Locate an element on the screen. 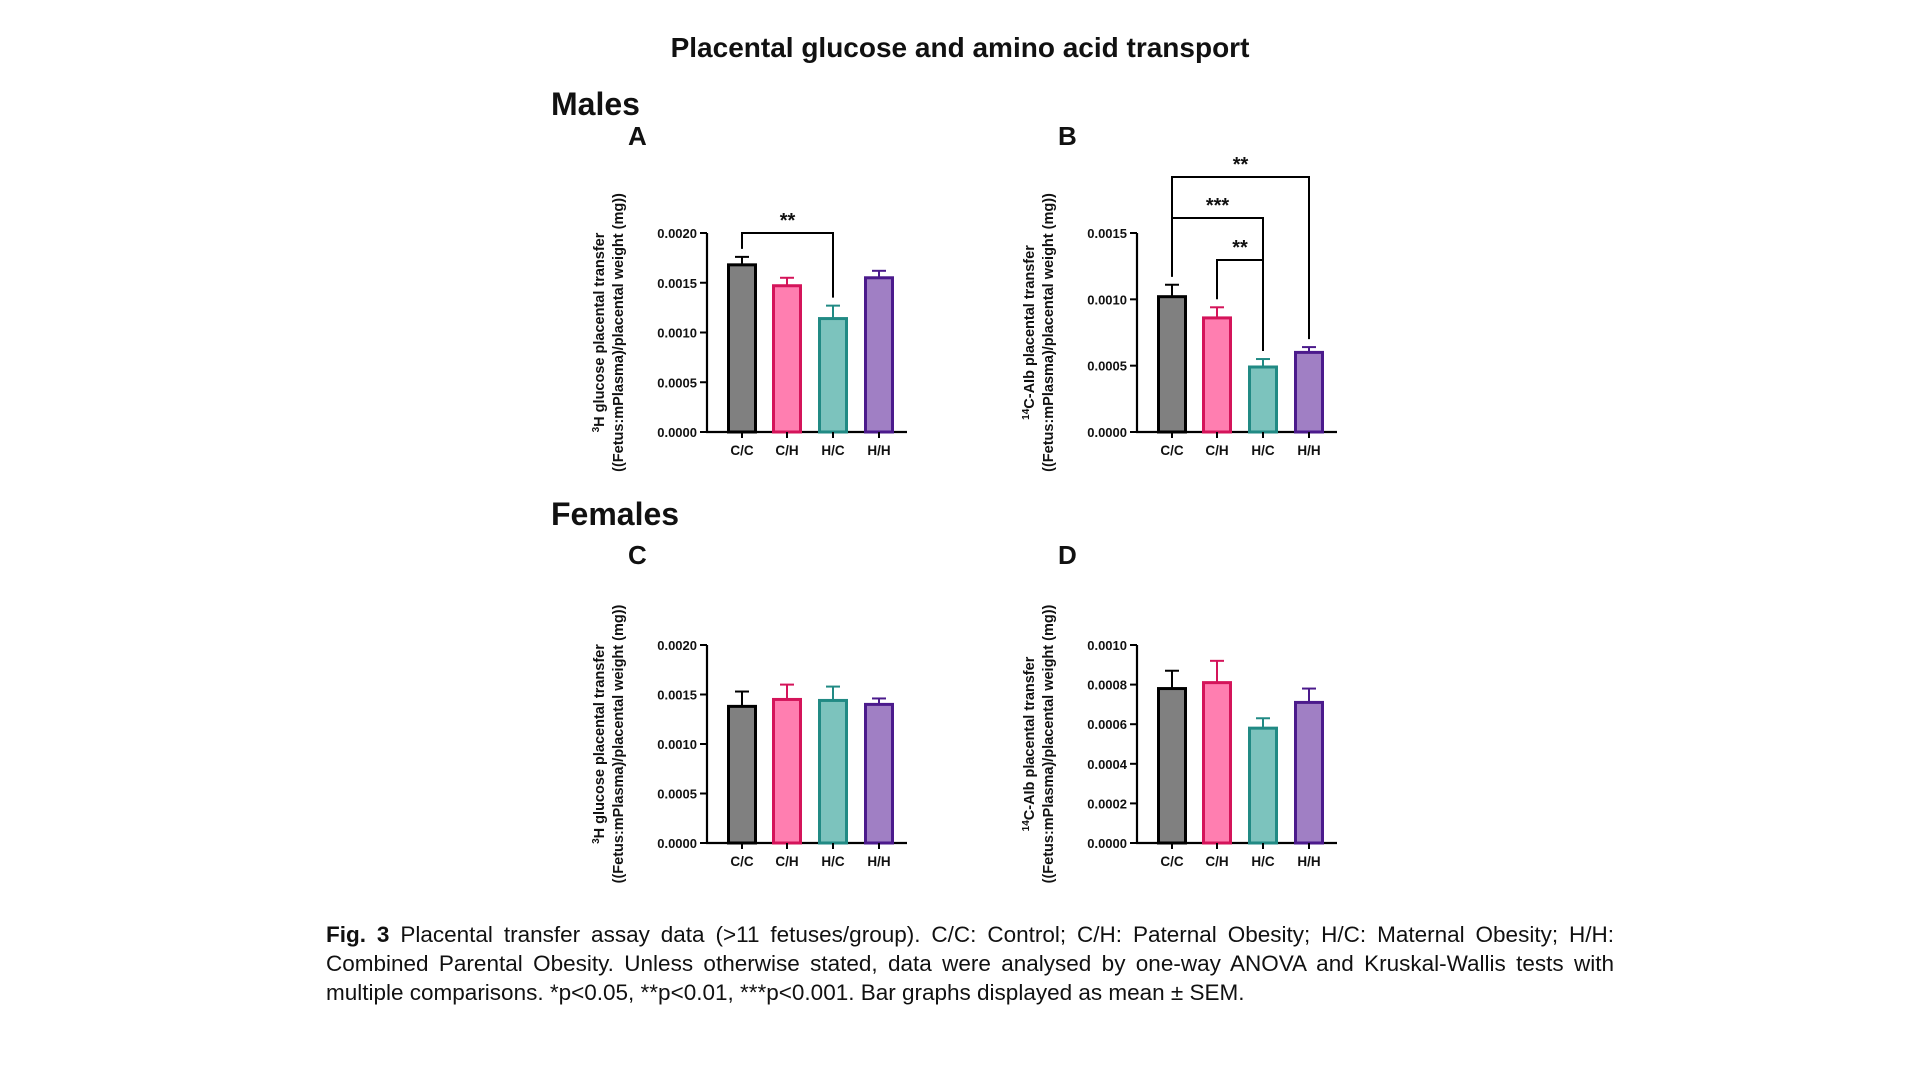  caption-fig-label: Fig. 3 is located at coordinates (358, 934).